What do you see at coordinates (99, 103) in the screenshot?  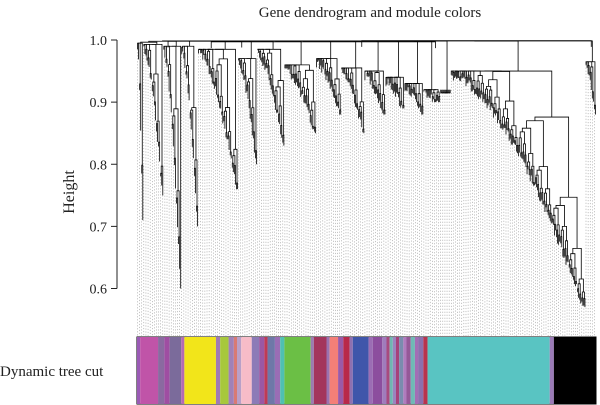 I see `y-tick-label: 0.9` at bounding box center [99, 103].